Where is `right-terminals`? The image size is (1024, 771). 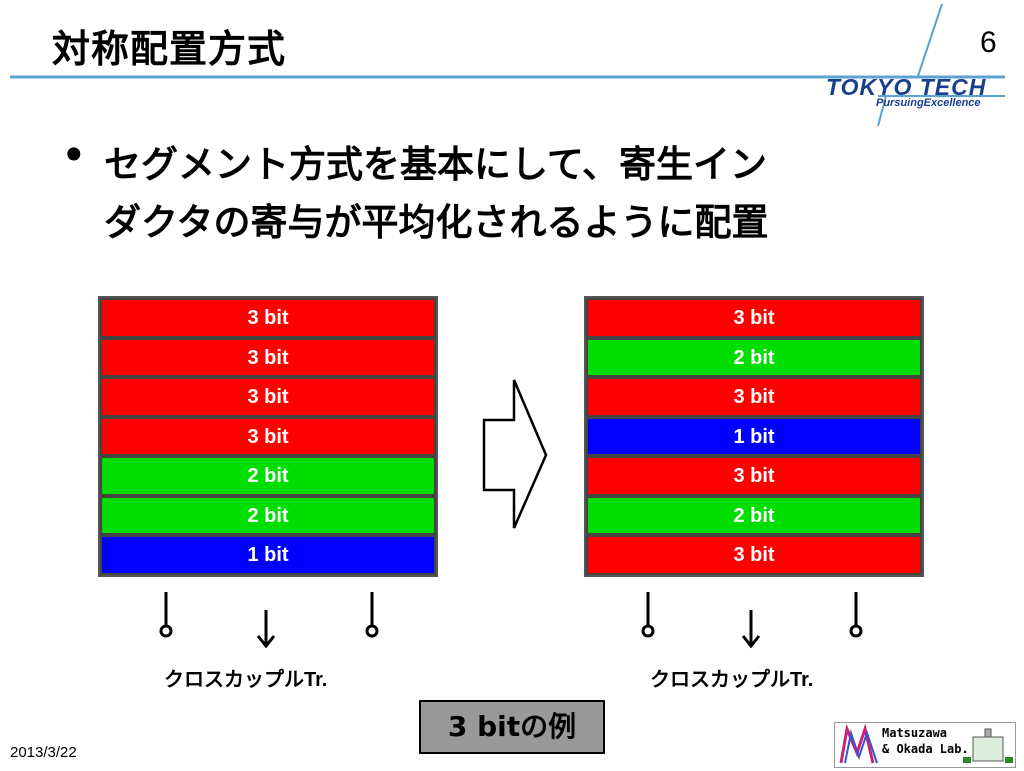 right-terminals is located at coordinates (752, 620).